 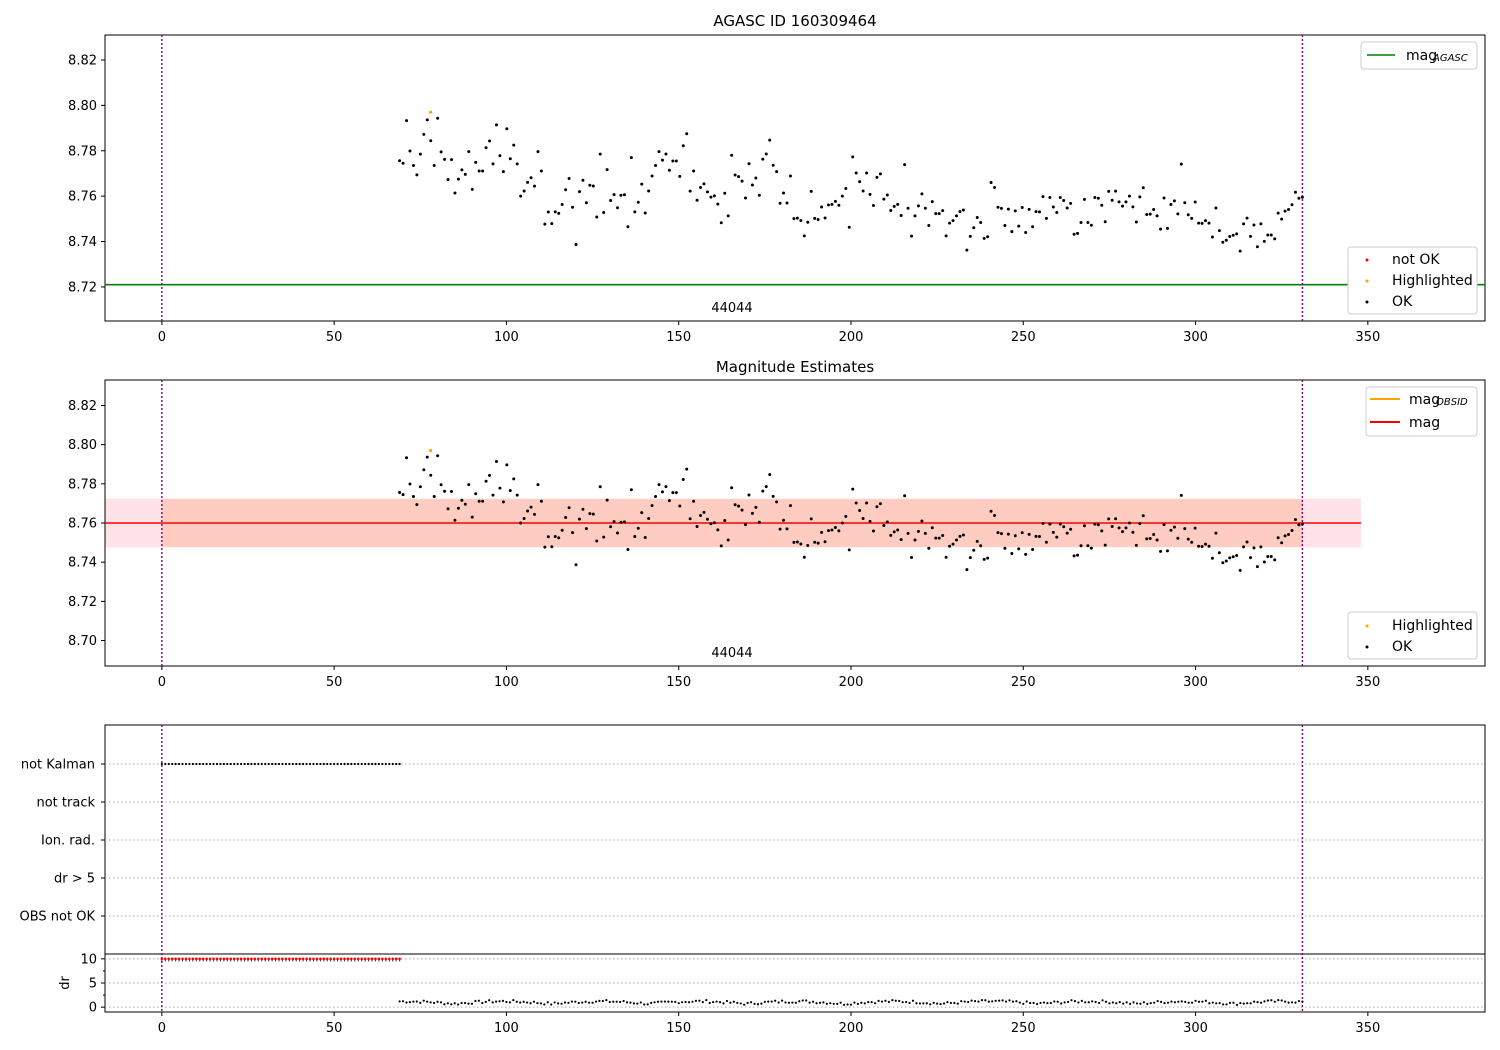 What do you see at coordinates (1367, 281) in the screenshot?
I see `legend-marker-highlighted` at bounding box center [1367, 281].